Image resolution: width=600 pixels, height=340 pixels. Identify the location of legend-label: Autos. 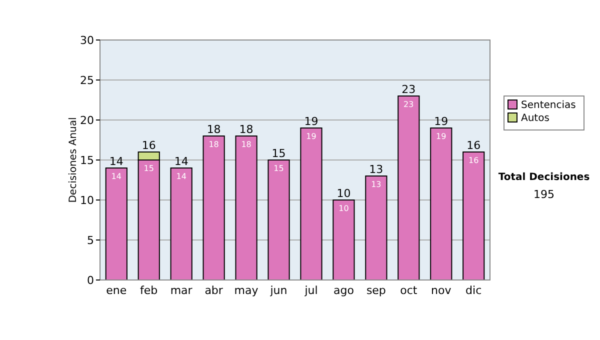
(535, 118).